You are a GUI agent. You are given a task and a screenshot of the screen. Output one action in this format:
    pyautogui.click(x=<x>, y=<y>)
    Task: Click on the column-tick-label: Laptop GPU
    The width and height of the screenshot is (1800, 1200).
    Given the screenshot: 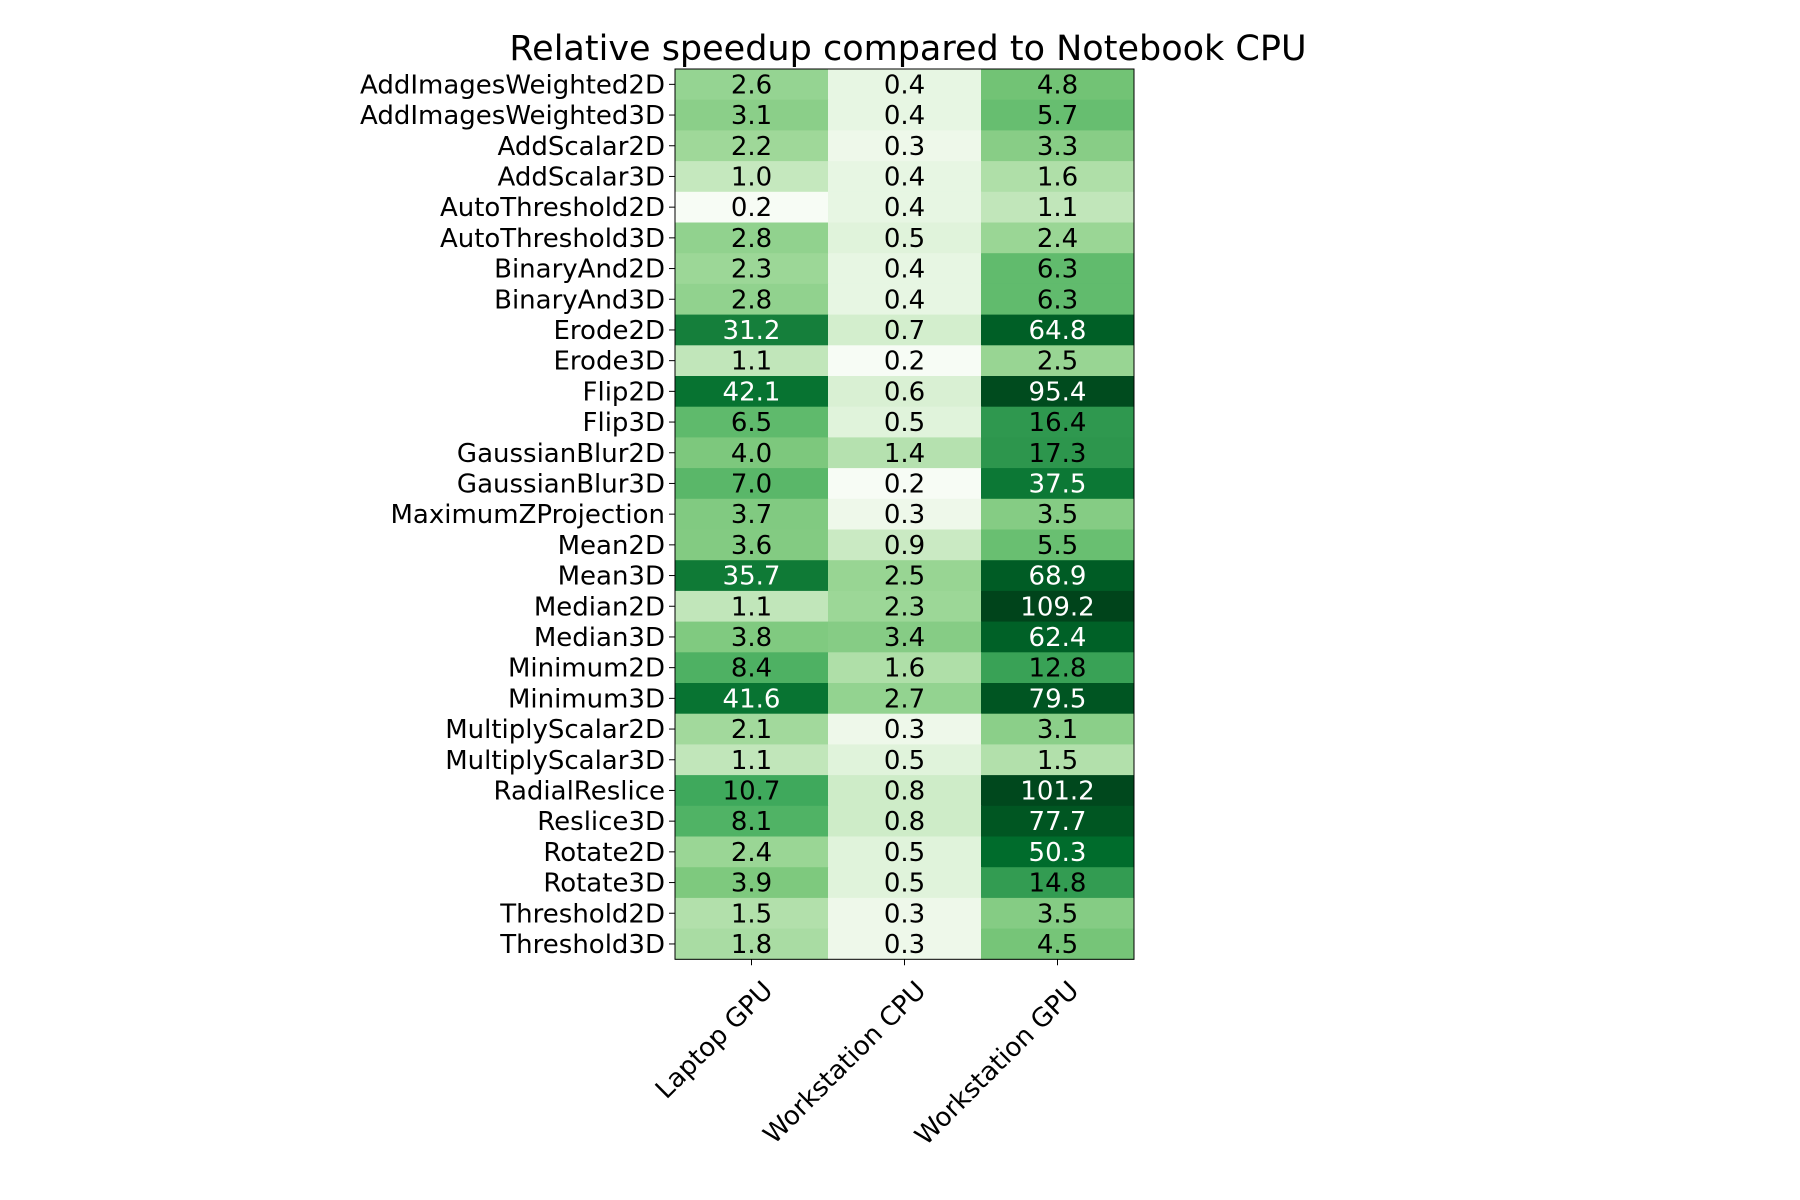 What is the action you would take?
    pyautogui.click(x=714, y=1040)
    